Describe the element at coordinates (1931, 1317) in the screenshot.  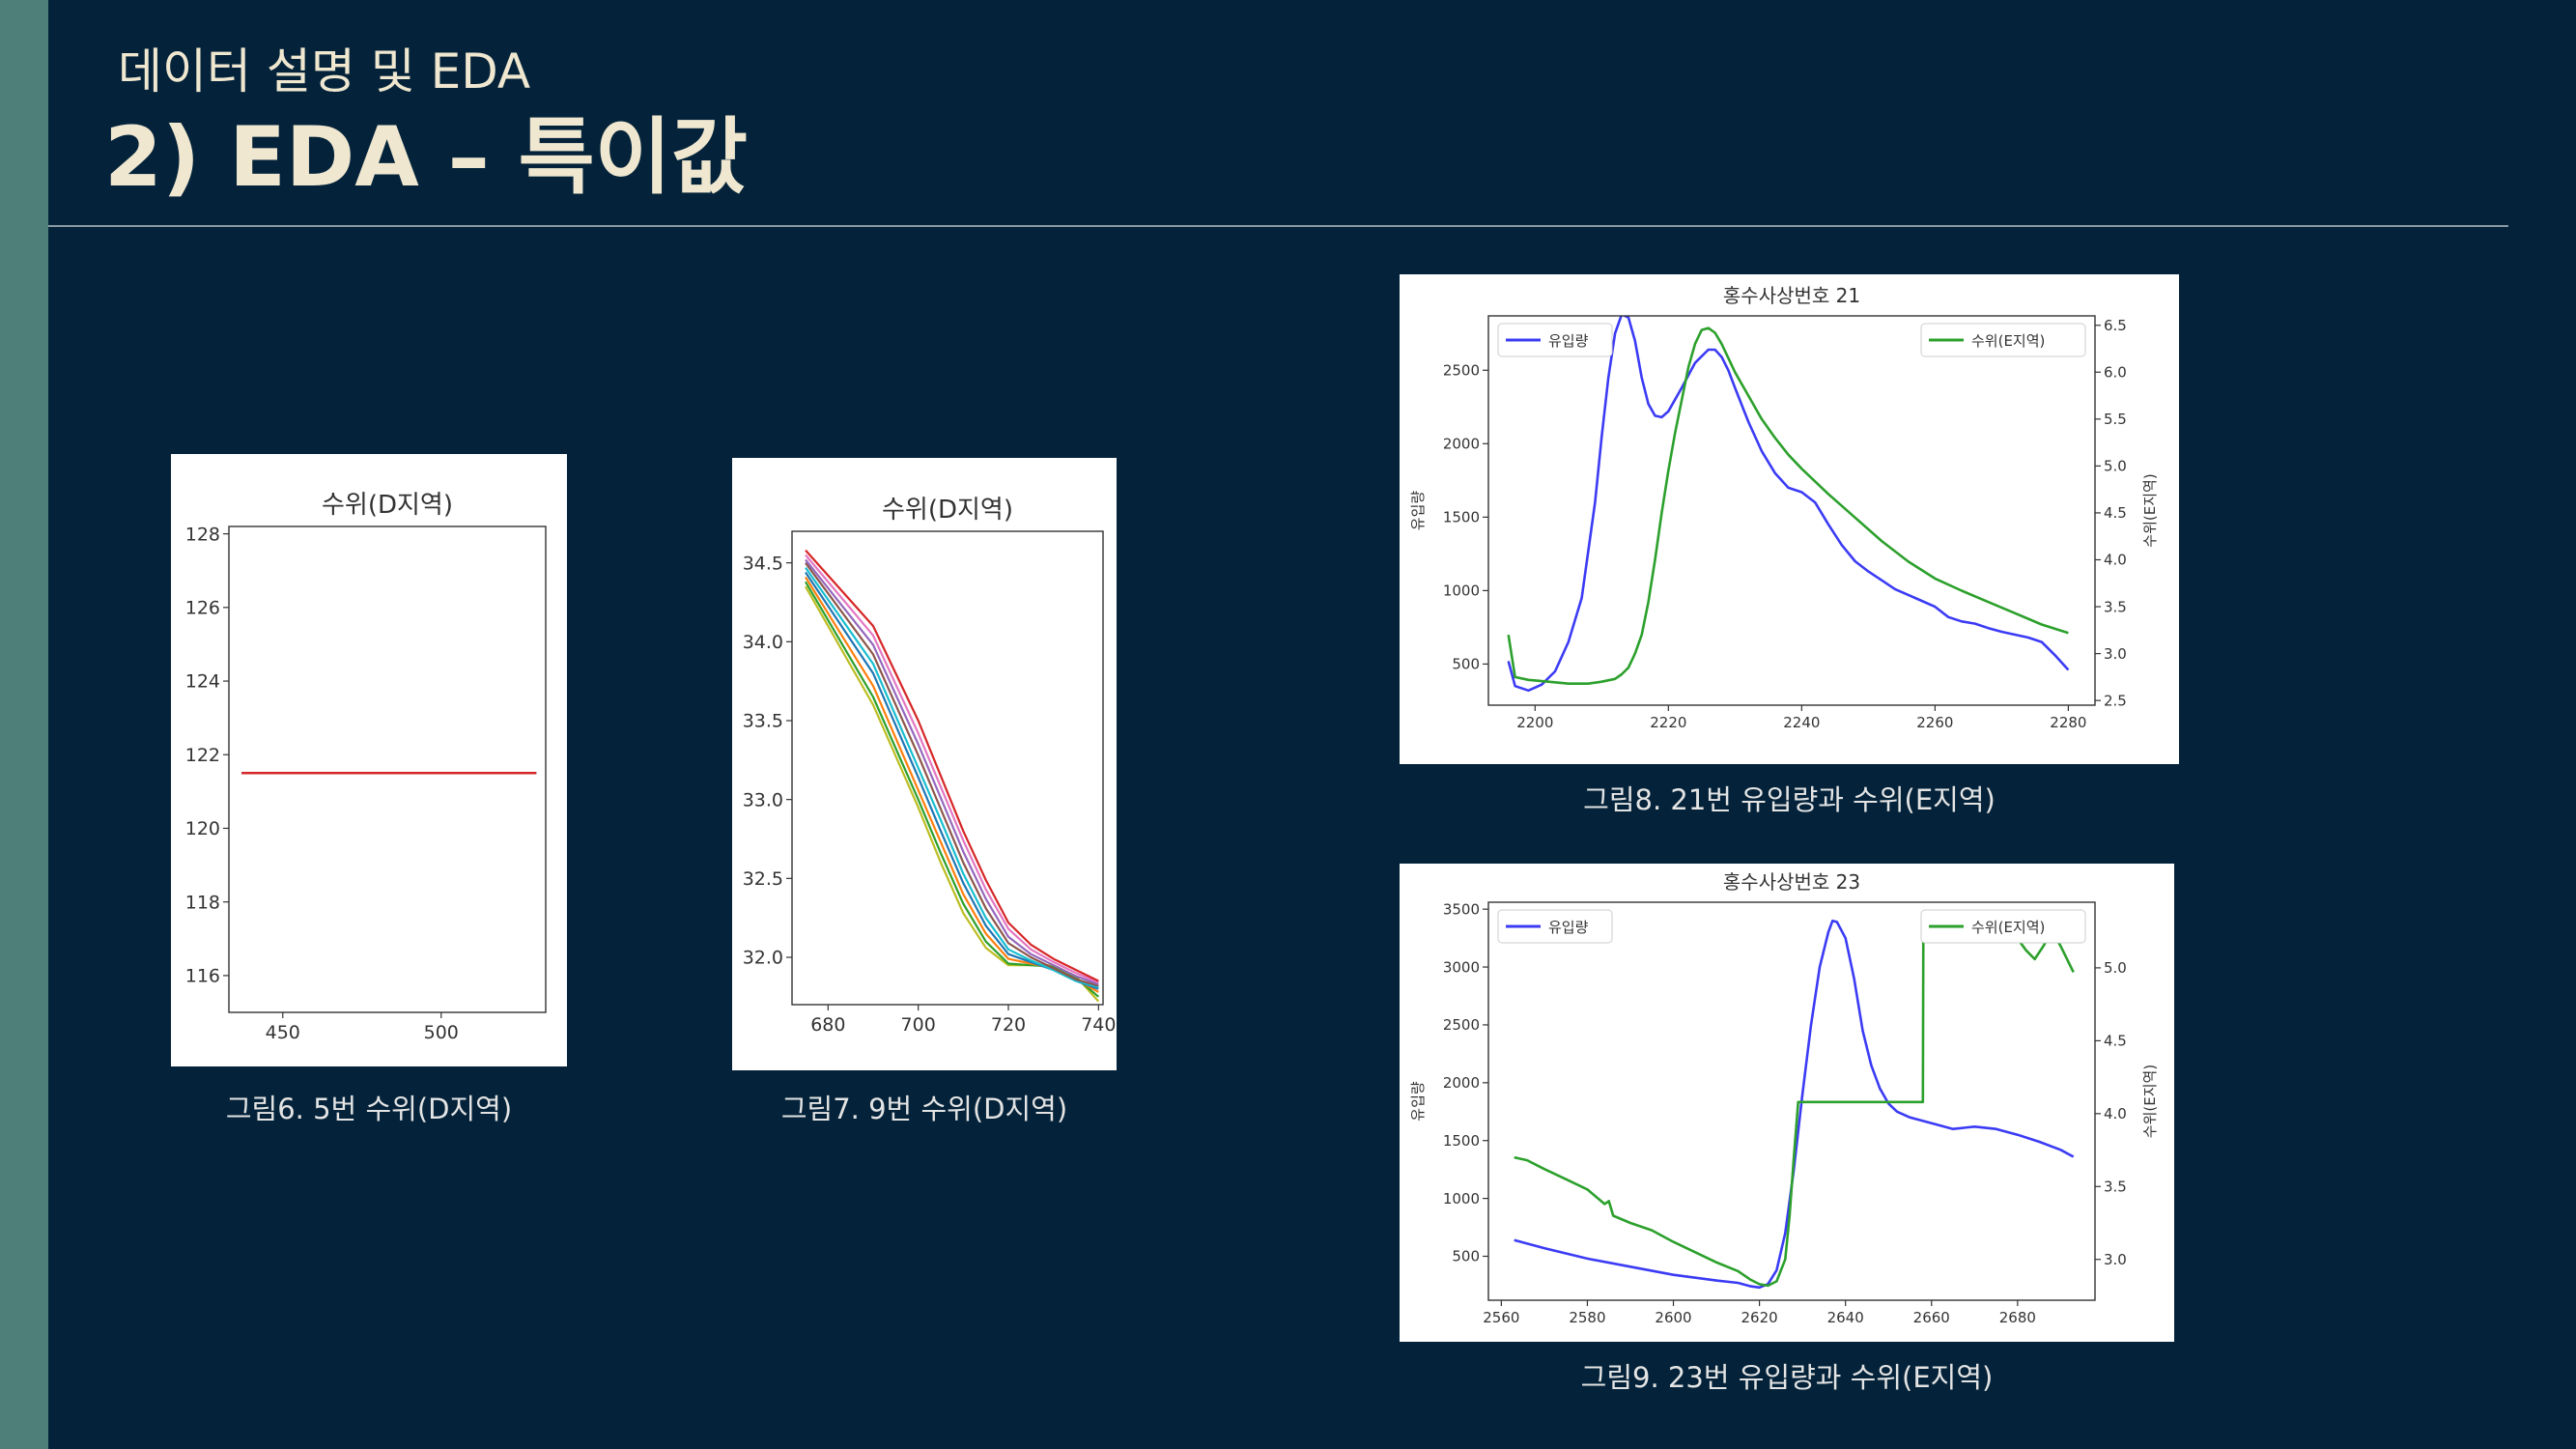
I see `x-tick-label: 2660` at that location.